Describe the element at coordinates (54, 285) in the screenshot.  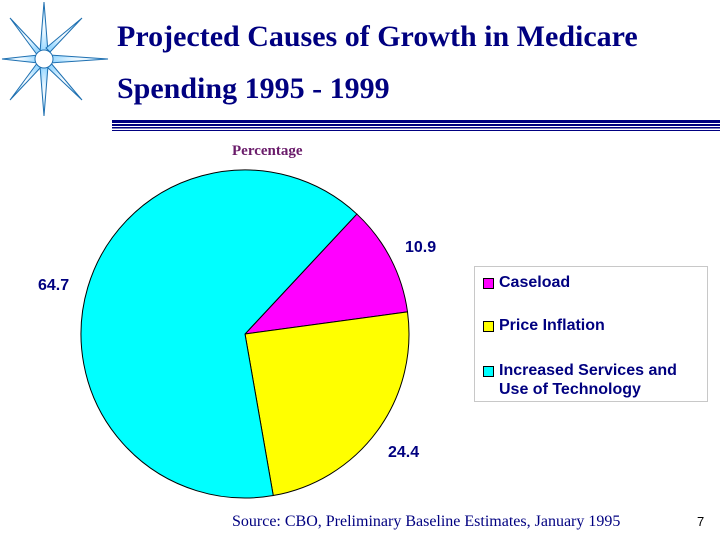
I see `data-label-increased-services: 64.7` at that location.